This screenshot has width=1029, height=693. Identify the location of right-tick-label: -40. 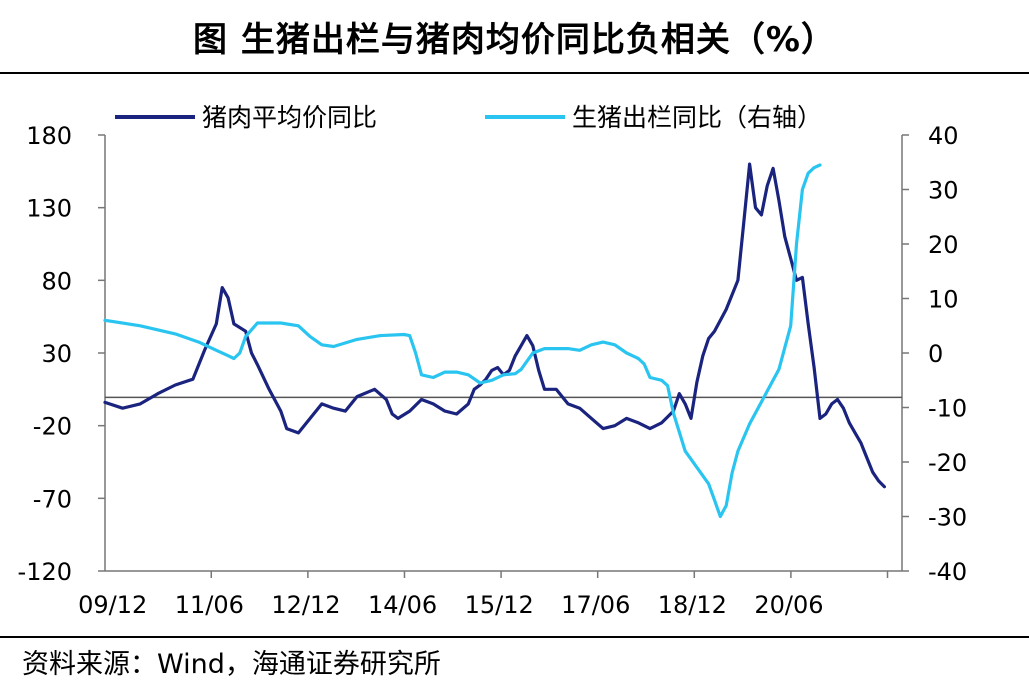
(947, 572).